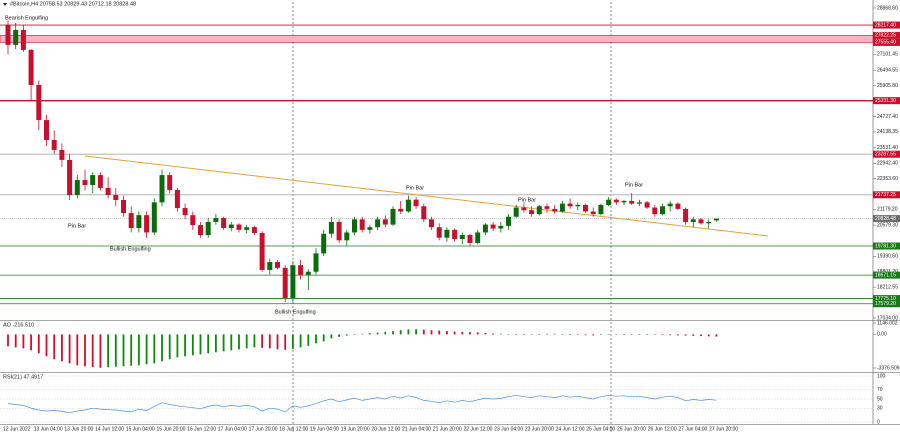  Describe the element at coordinates (385, 429) in the screenshot. I see `x-tick-label: 20 Jun 12:00` at that location.